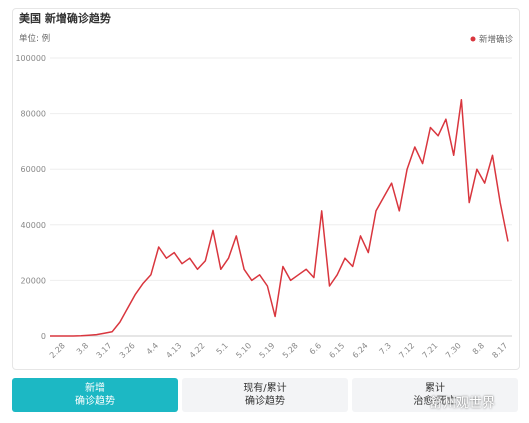 The width and height of the screenshot is (529, 423). What do you see at coordinates (499, 350) in the screenshot?
I see `x-tick-label: 8.17` at bounding box center [499, 350].